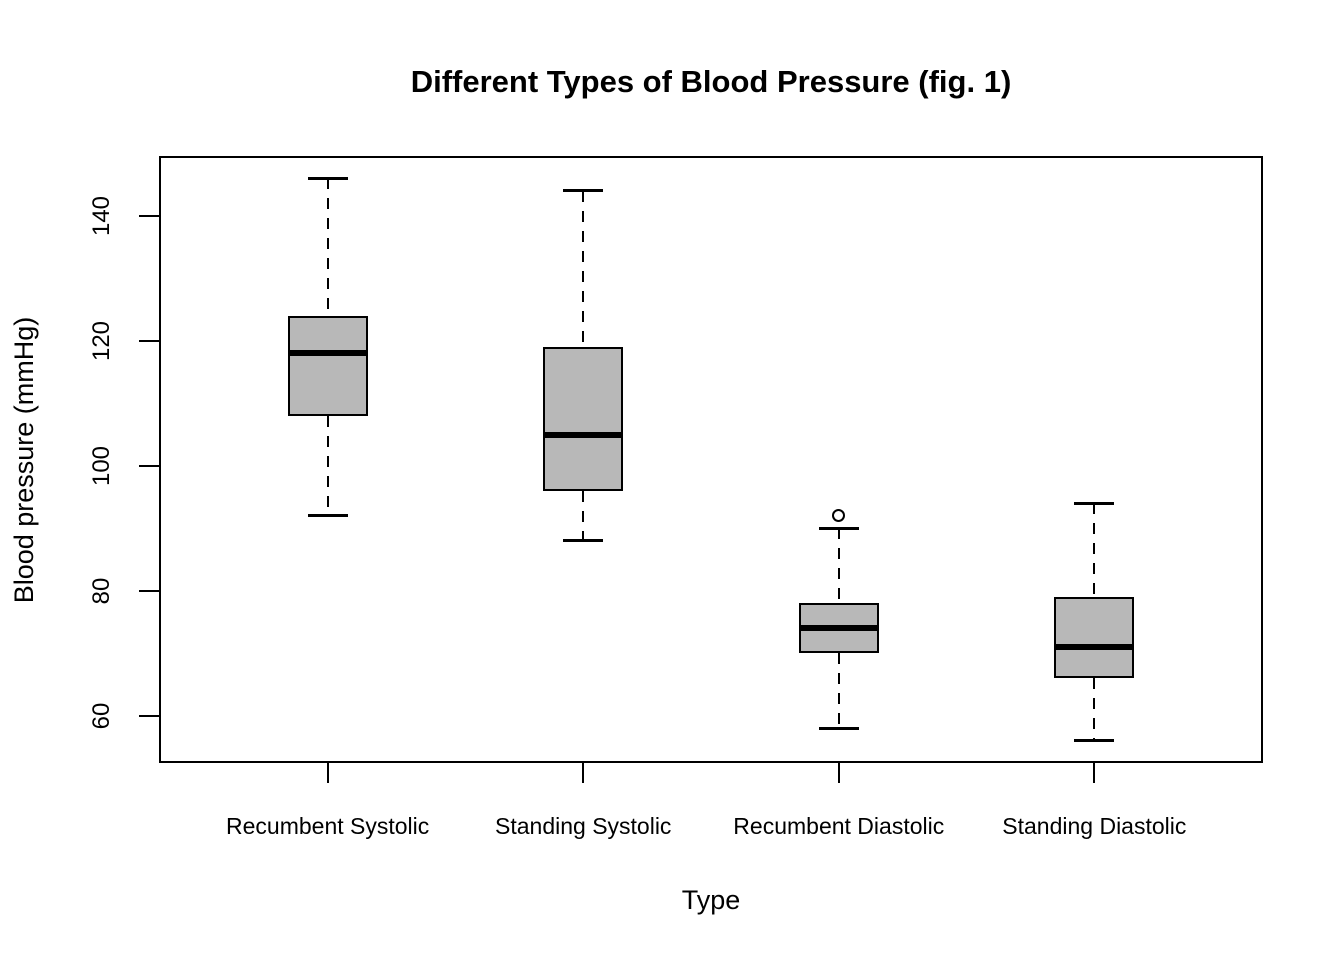 This screenshot has height=960, width=1344. I want to click on x-axis-tick-label: Recumbent Diastolic, so click(839, 826).